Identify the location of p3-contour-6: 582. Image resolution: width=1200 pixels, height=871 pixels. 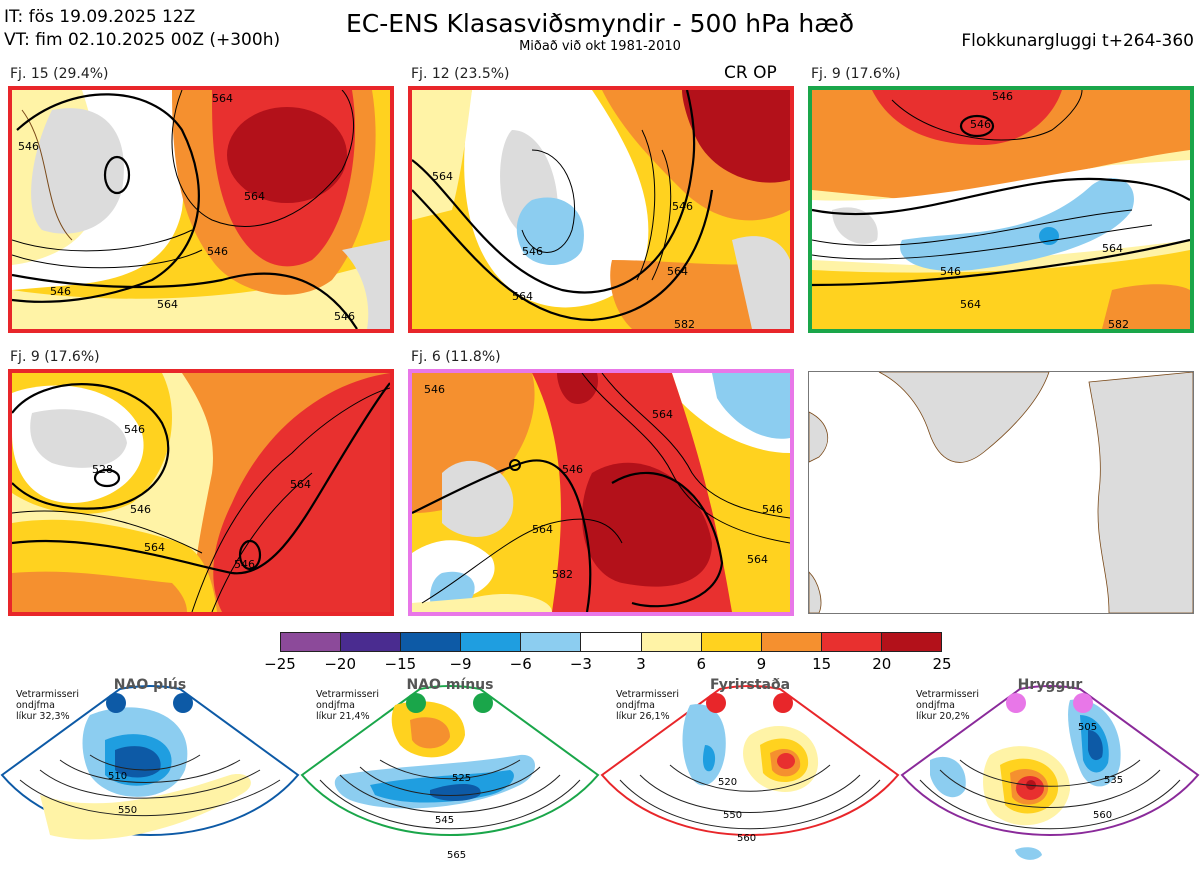
(1118, 323).